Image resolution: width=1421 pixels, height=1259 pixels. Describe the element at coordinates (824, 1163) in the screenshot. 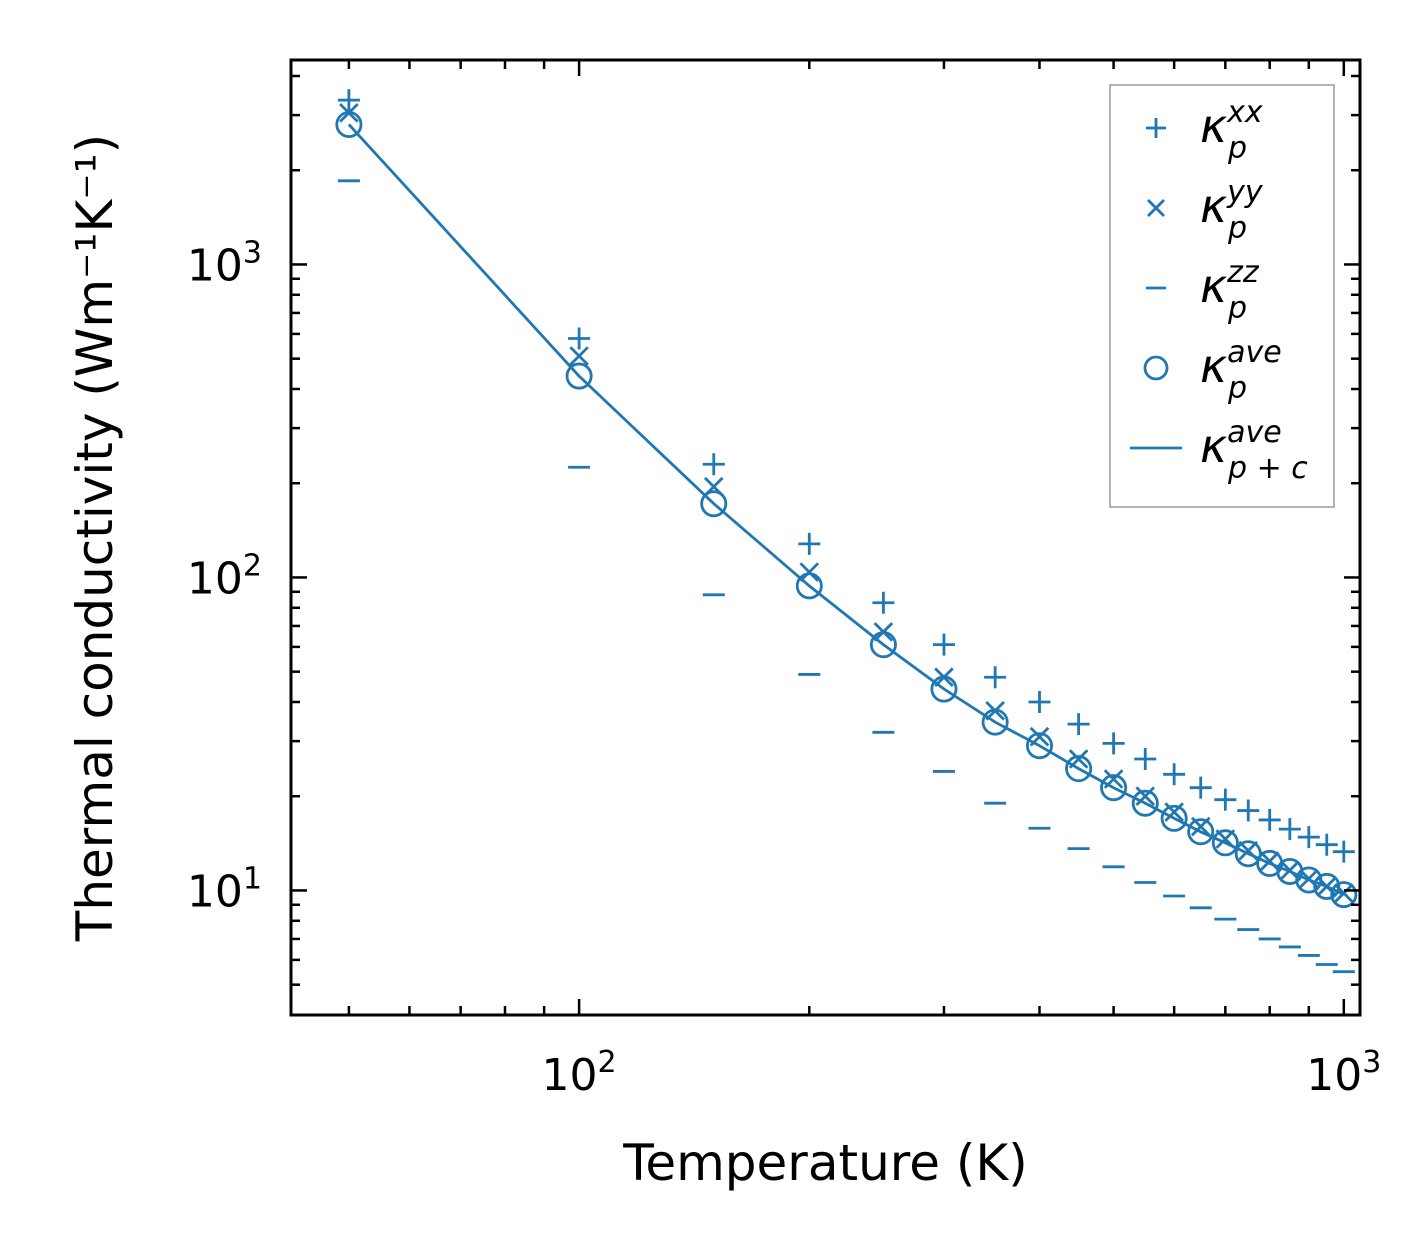

I see `x-axis-label: Temperature (K)` at that location.